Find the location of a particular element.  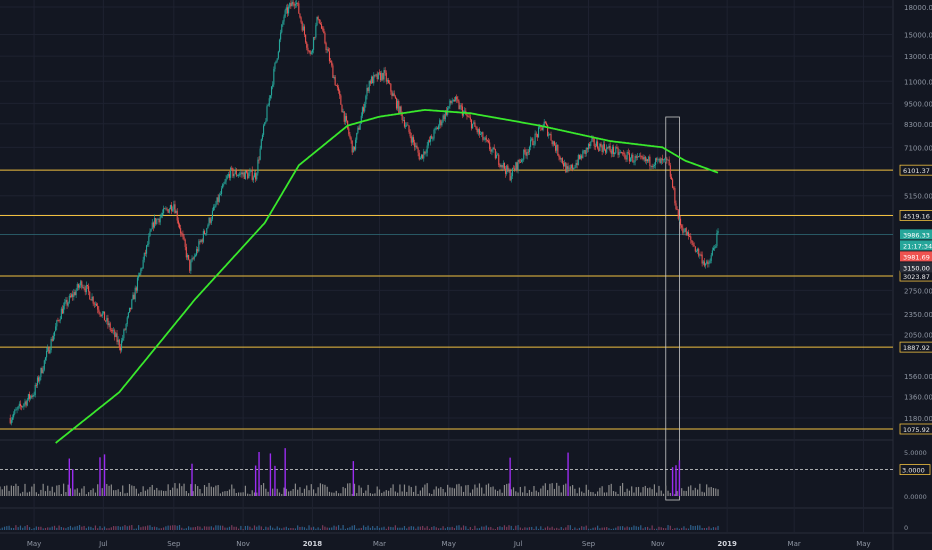

price-axis-label: 1180.00 is located at coordinates (918, 419).